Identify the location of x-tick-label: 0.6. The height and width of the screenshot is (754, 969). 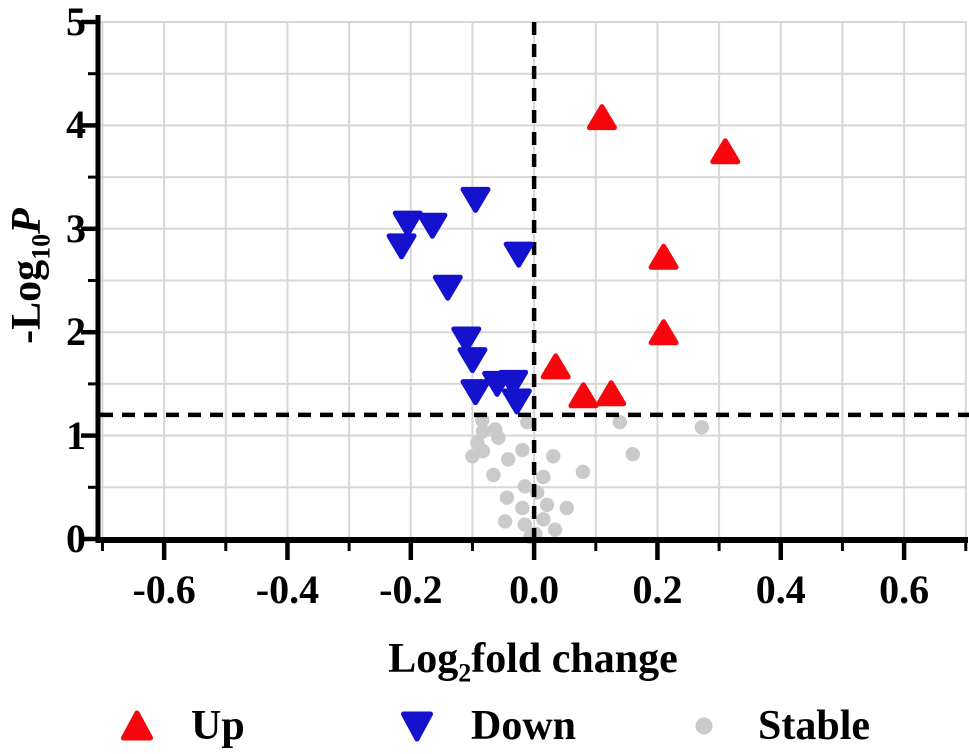
(904, 589).